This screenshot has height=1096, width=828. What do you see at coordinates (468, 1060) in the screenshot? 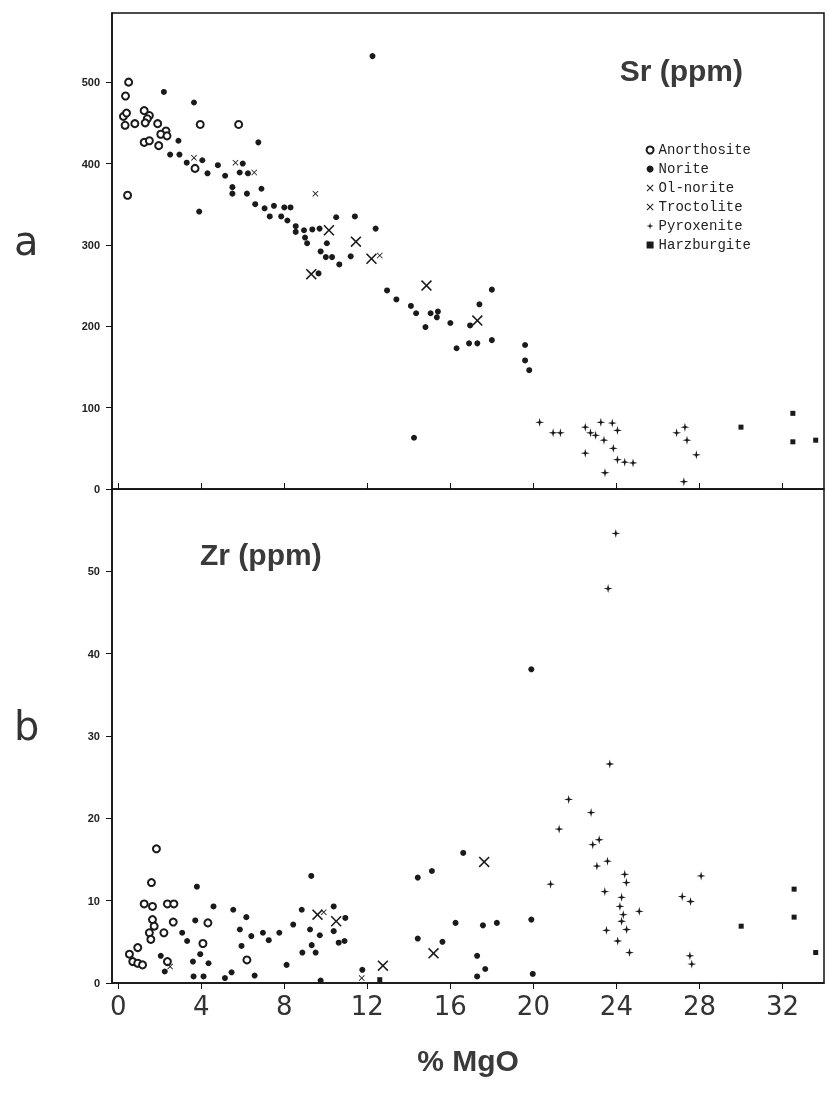
I see `x-axis-title: % MgO` at bounding box center [468, 1060].